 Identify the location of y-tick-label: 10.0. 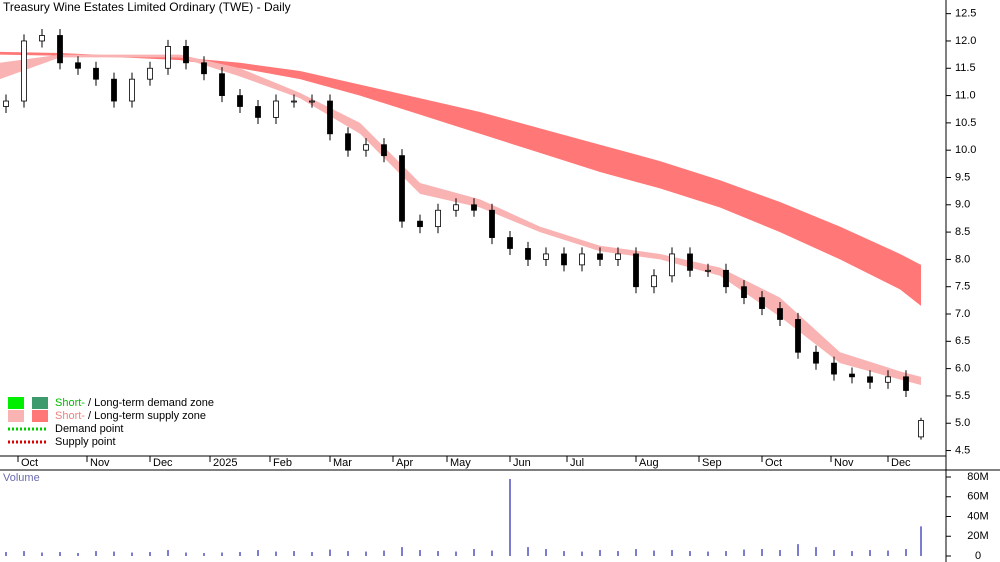
(965, 150).